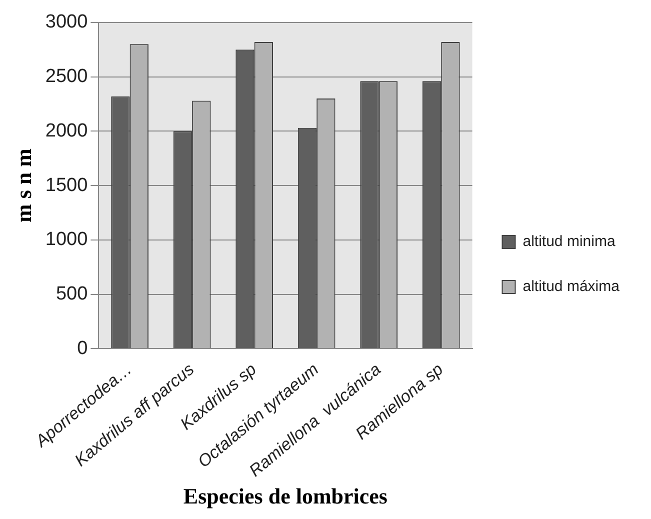  Describe the element at coordinates (72, 294) in the screenshot. I see `y-tick-label: 500` at that location.